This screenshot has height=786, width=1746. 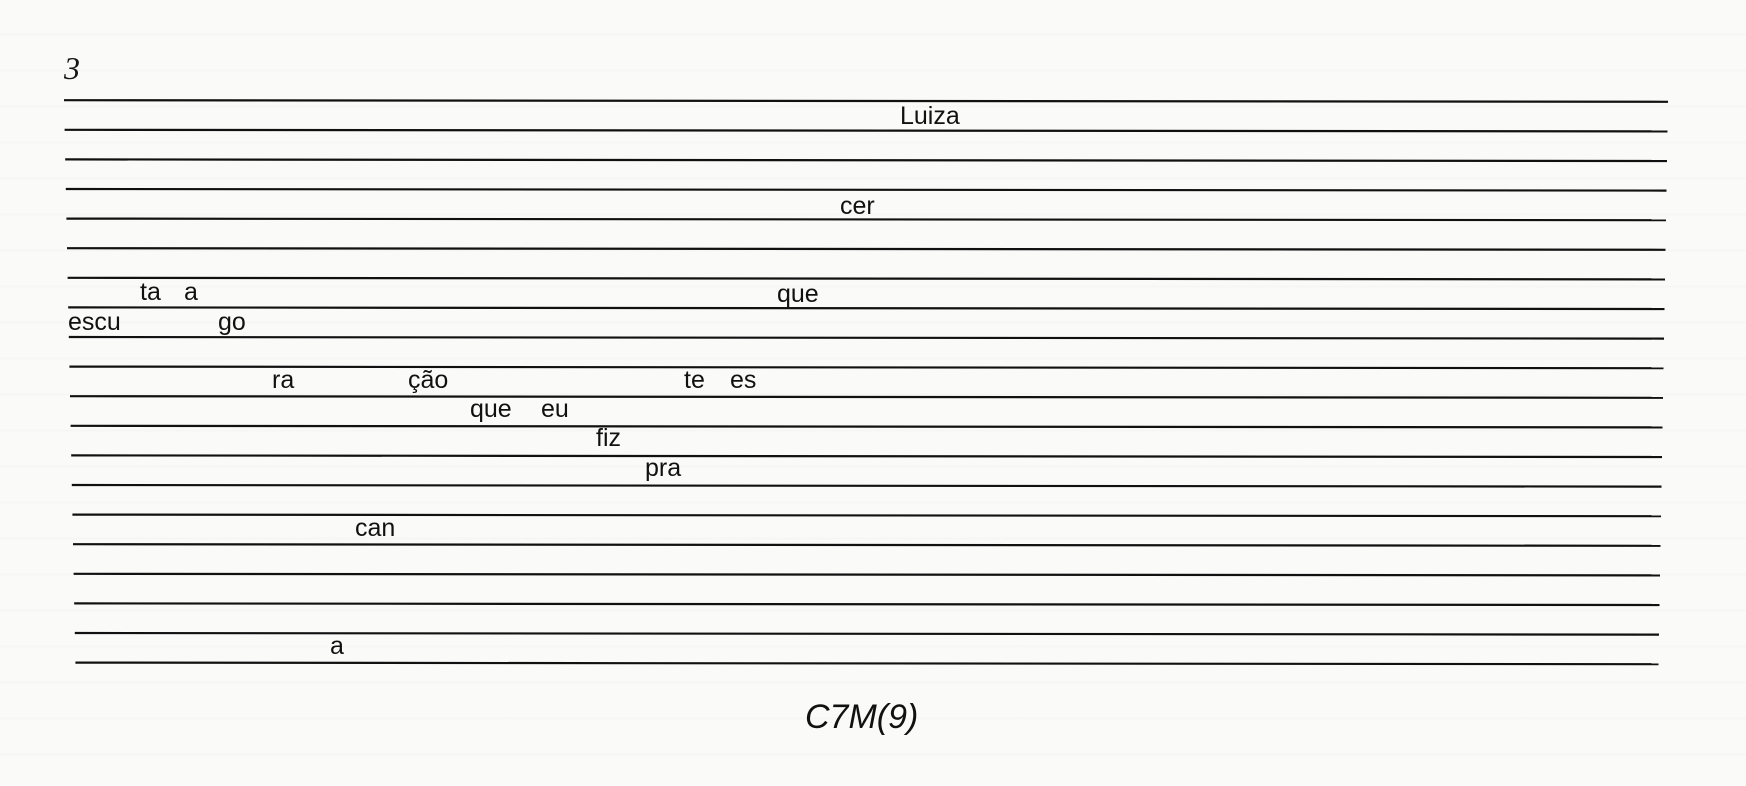 What do you see at coordinates (72, 68) in the screenshot?
I see `measure-number: 3` at bounding box center [72, 68].